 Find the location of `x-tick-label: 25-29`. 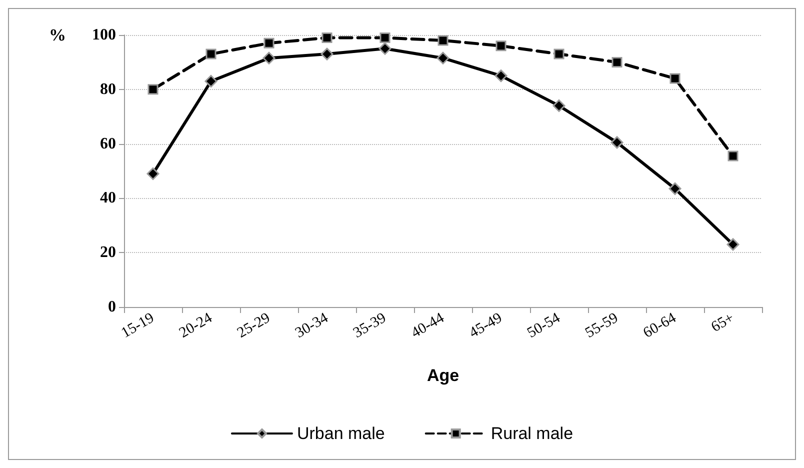

x-tick-label: 25-29 is located at coordinates (253, 326).